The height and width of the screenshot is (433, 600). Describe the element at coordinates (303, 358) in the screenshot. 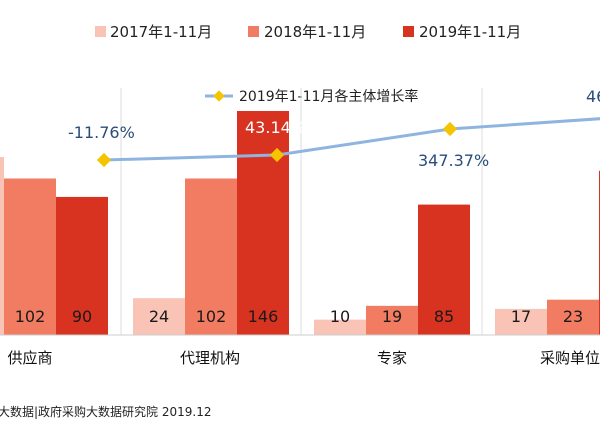

I see `category-labels: 供应商 代理机构 专家 采购单位` at that location.